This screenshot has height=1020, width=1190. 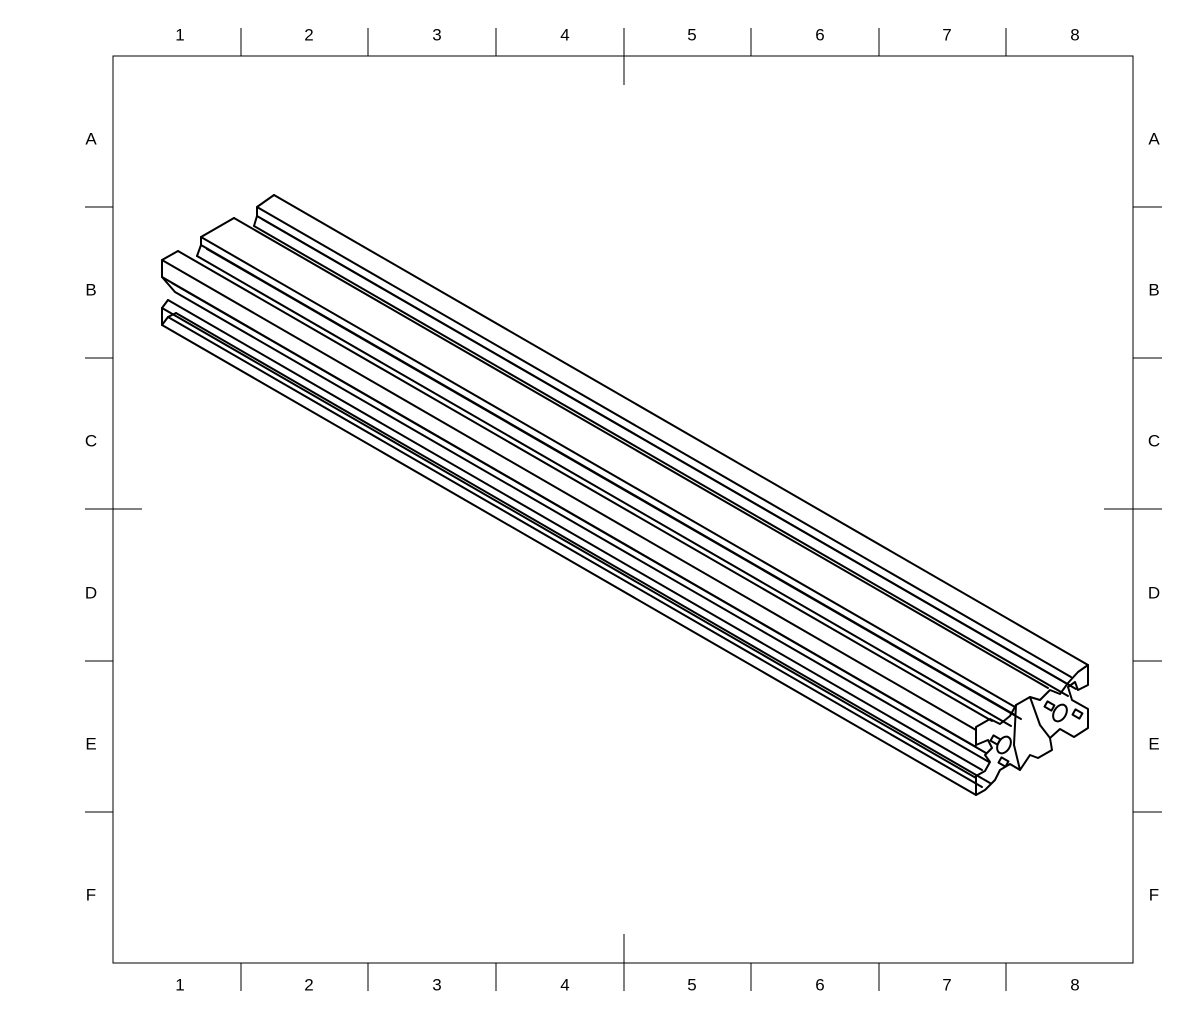 I want to click on end-cap-profile, so click(x=1032, y=730).